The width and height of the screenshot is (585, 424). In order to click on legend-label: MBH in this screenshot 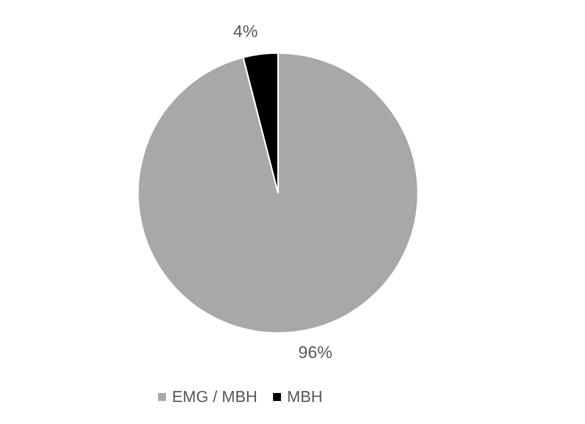, I will do `click(305, 397)`.